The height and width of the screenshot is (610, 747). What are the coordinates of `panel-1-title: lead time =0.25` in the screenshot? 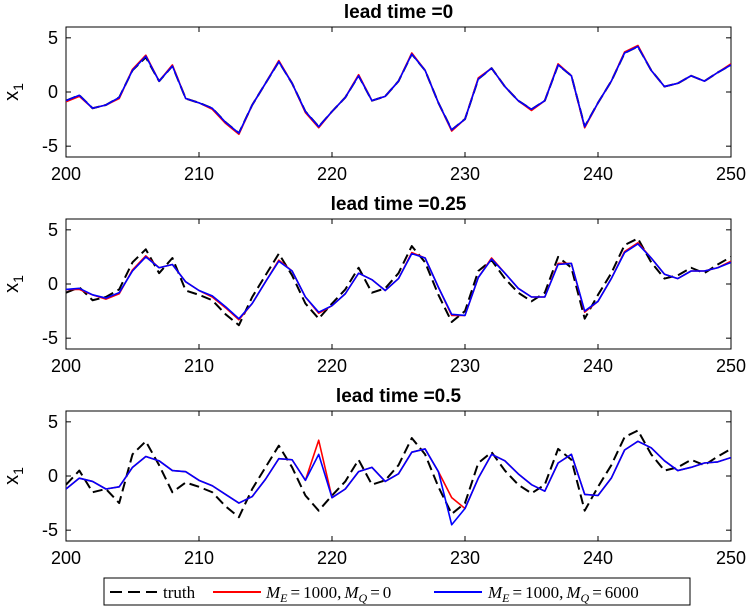 It's located at (399, 204).